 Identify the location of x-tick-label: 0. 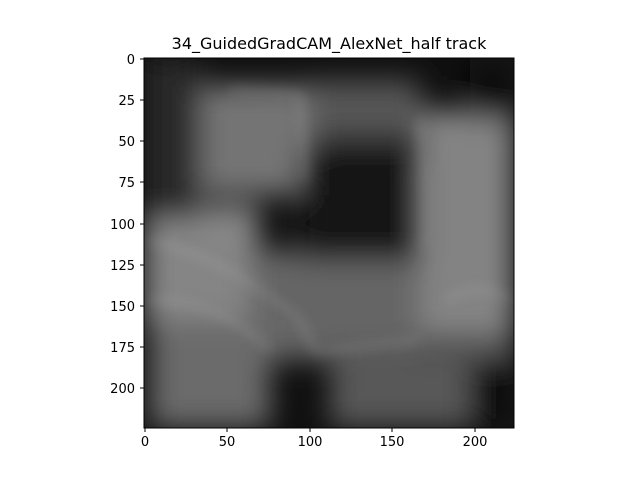
(145, 442).